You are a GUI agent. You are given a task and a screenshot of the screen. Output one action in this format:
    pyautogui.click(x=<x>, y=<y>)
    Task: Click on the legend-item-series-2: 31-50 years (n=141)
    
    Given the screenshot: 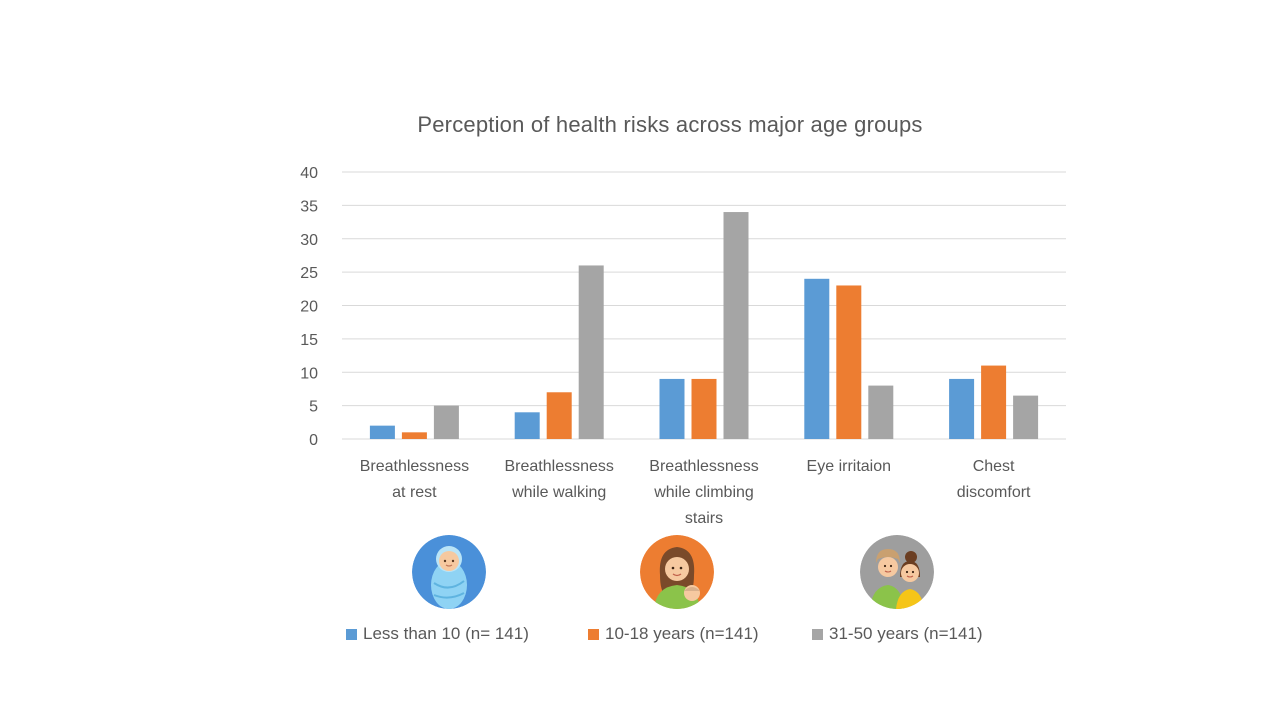 What is the action you would take?
    pyautogui.click(x=897, y=634)
    